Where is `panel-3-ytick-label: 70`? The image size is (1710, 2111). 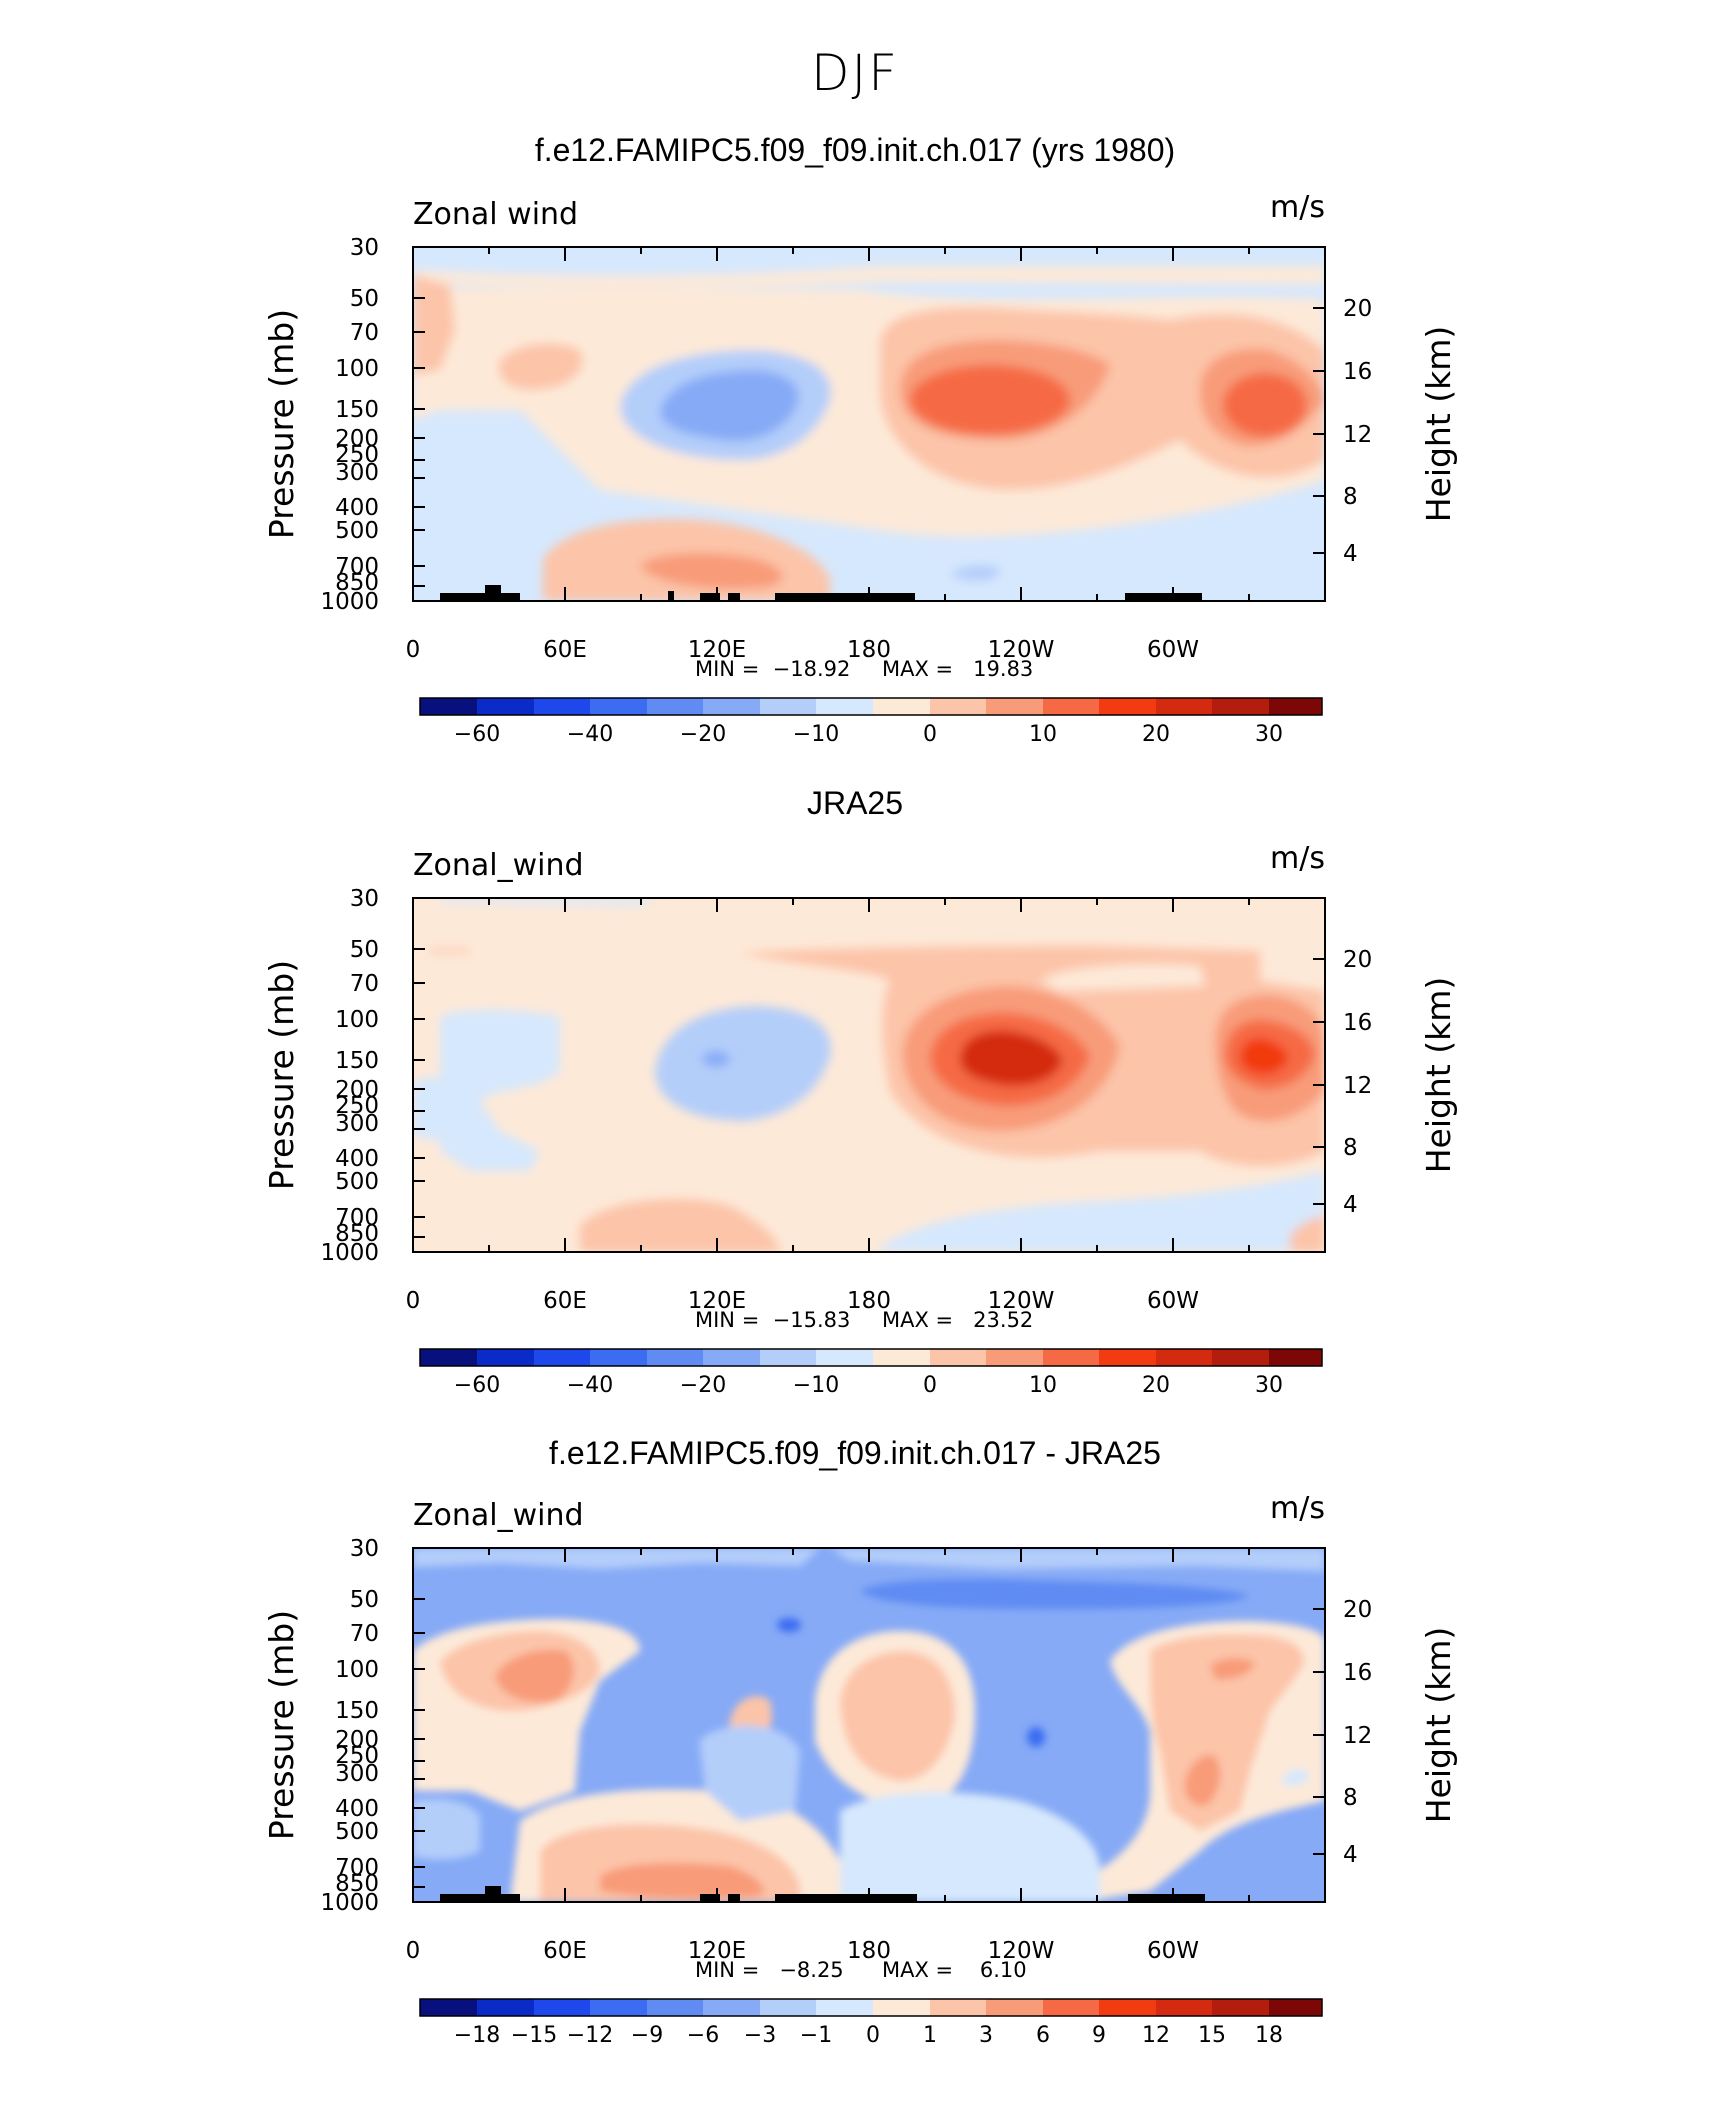 panel-3-ytick-label: 70 is located at coordinates (364, 1634).